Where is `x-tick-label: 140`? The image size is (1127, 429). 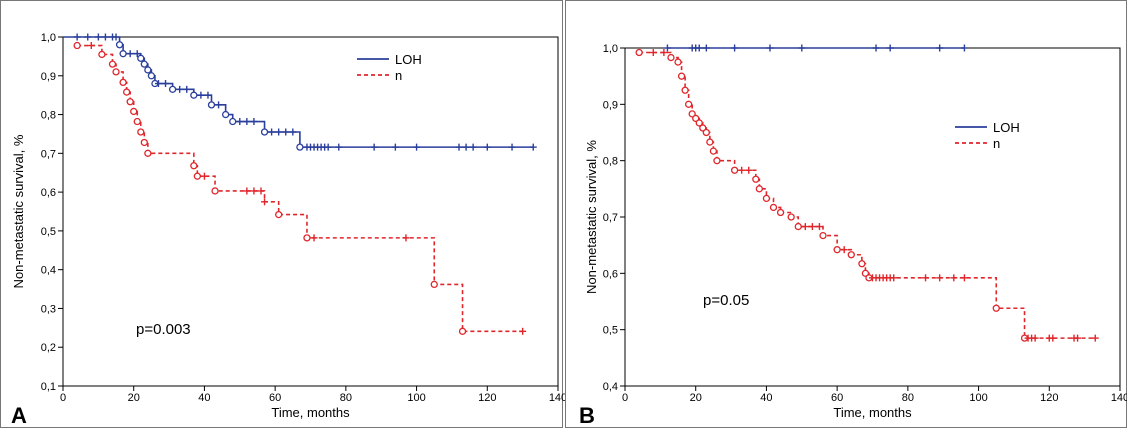 x-tick-label: 140 is located at coordinates (1119, 398).